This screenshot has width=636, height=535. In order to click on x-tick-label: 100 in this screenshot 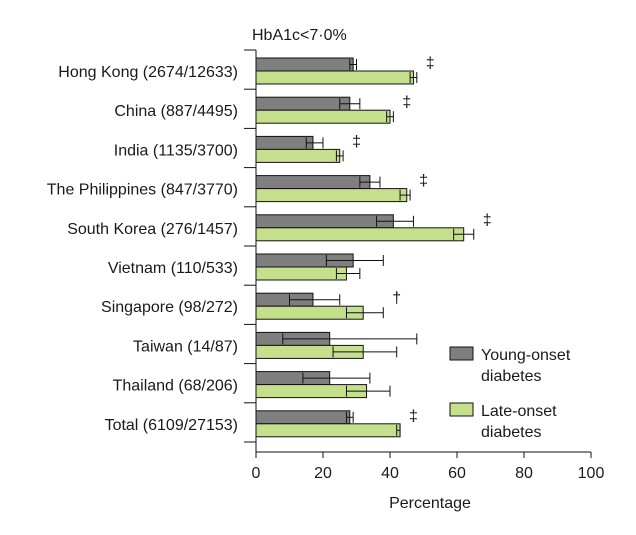, I will do `click(591, 473)`.